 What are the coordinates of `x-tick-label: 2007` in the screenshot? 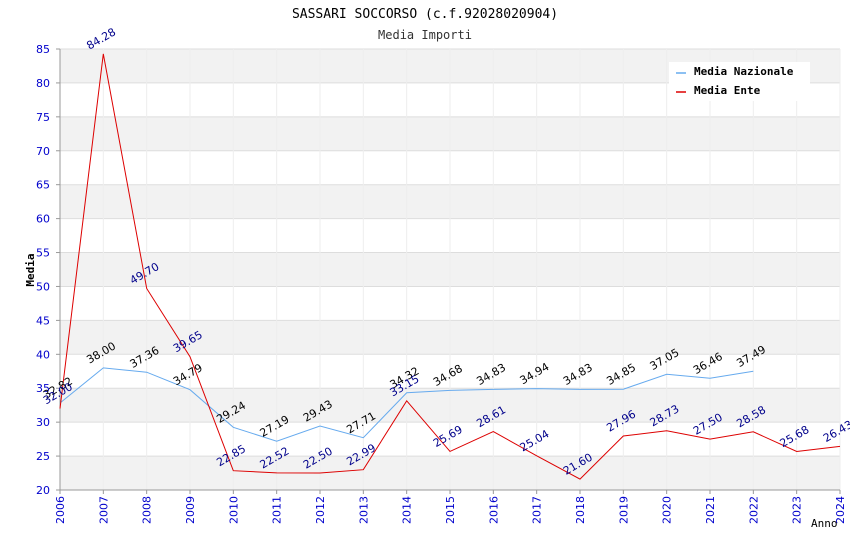 It's located at (103, 510).